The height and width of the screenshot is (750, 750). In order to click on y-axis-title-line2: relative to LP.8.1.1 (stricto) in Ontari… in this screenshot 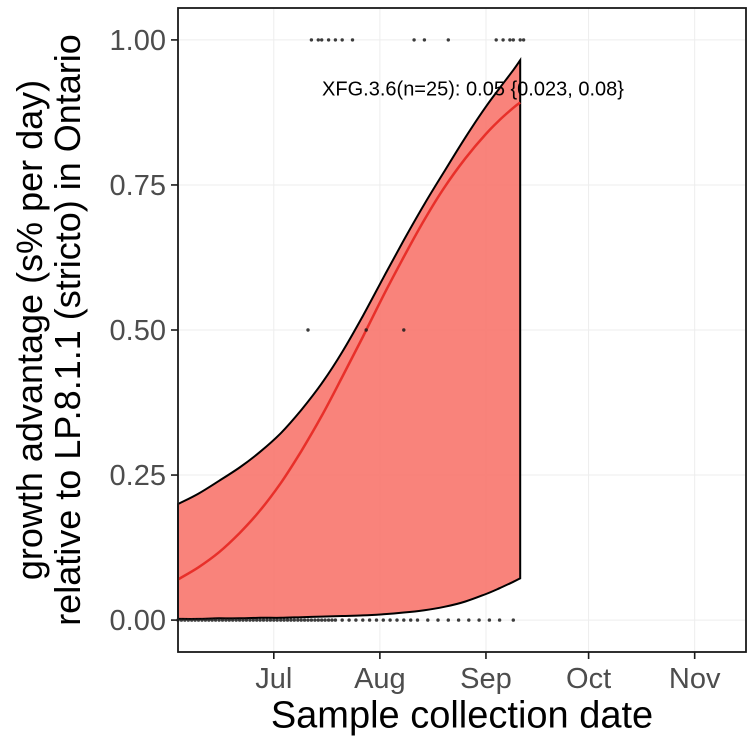, I will do `click(67, 330)`.